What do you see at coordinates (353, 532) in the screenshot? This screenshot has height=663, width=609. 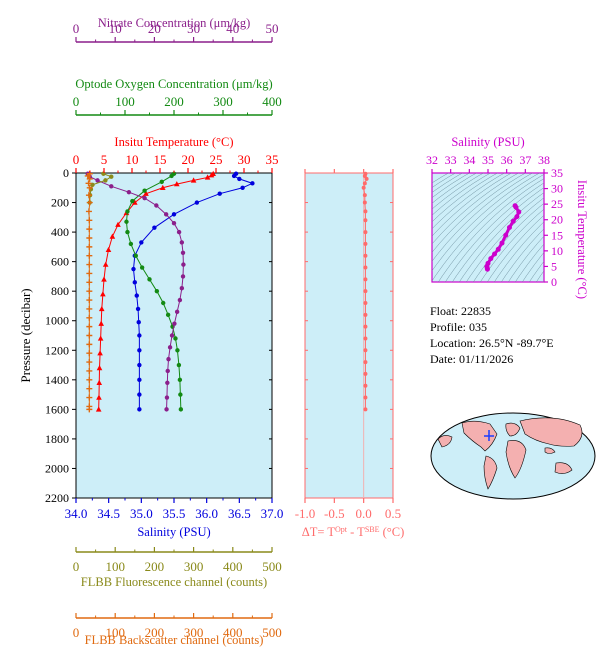 I see `delta-axis-label: ΔT= TOpt - TSBE (°C)` at bounding box center [353, 532].